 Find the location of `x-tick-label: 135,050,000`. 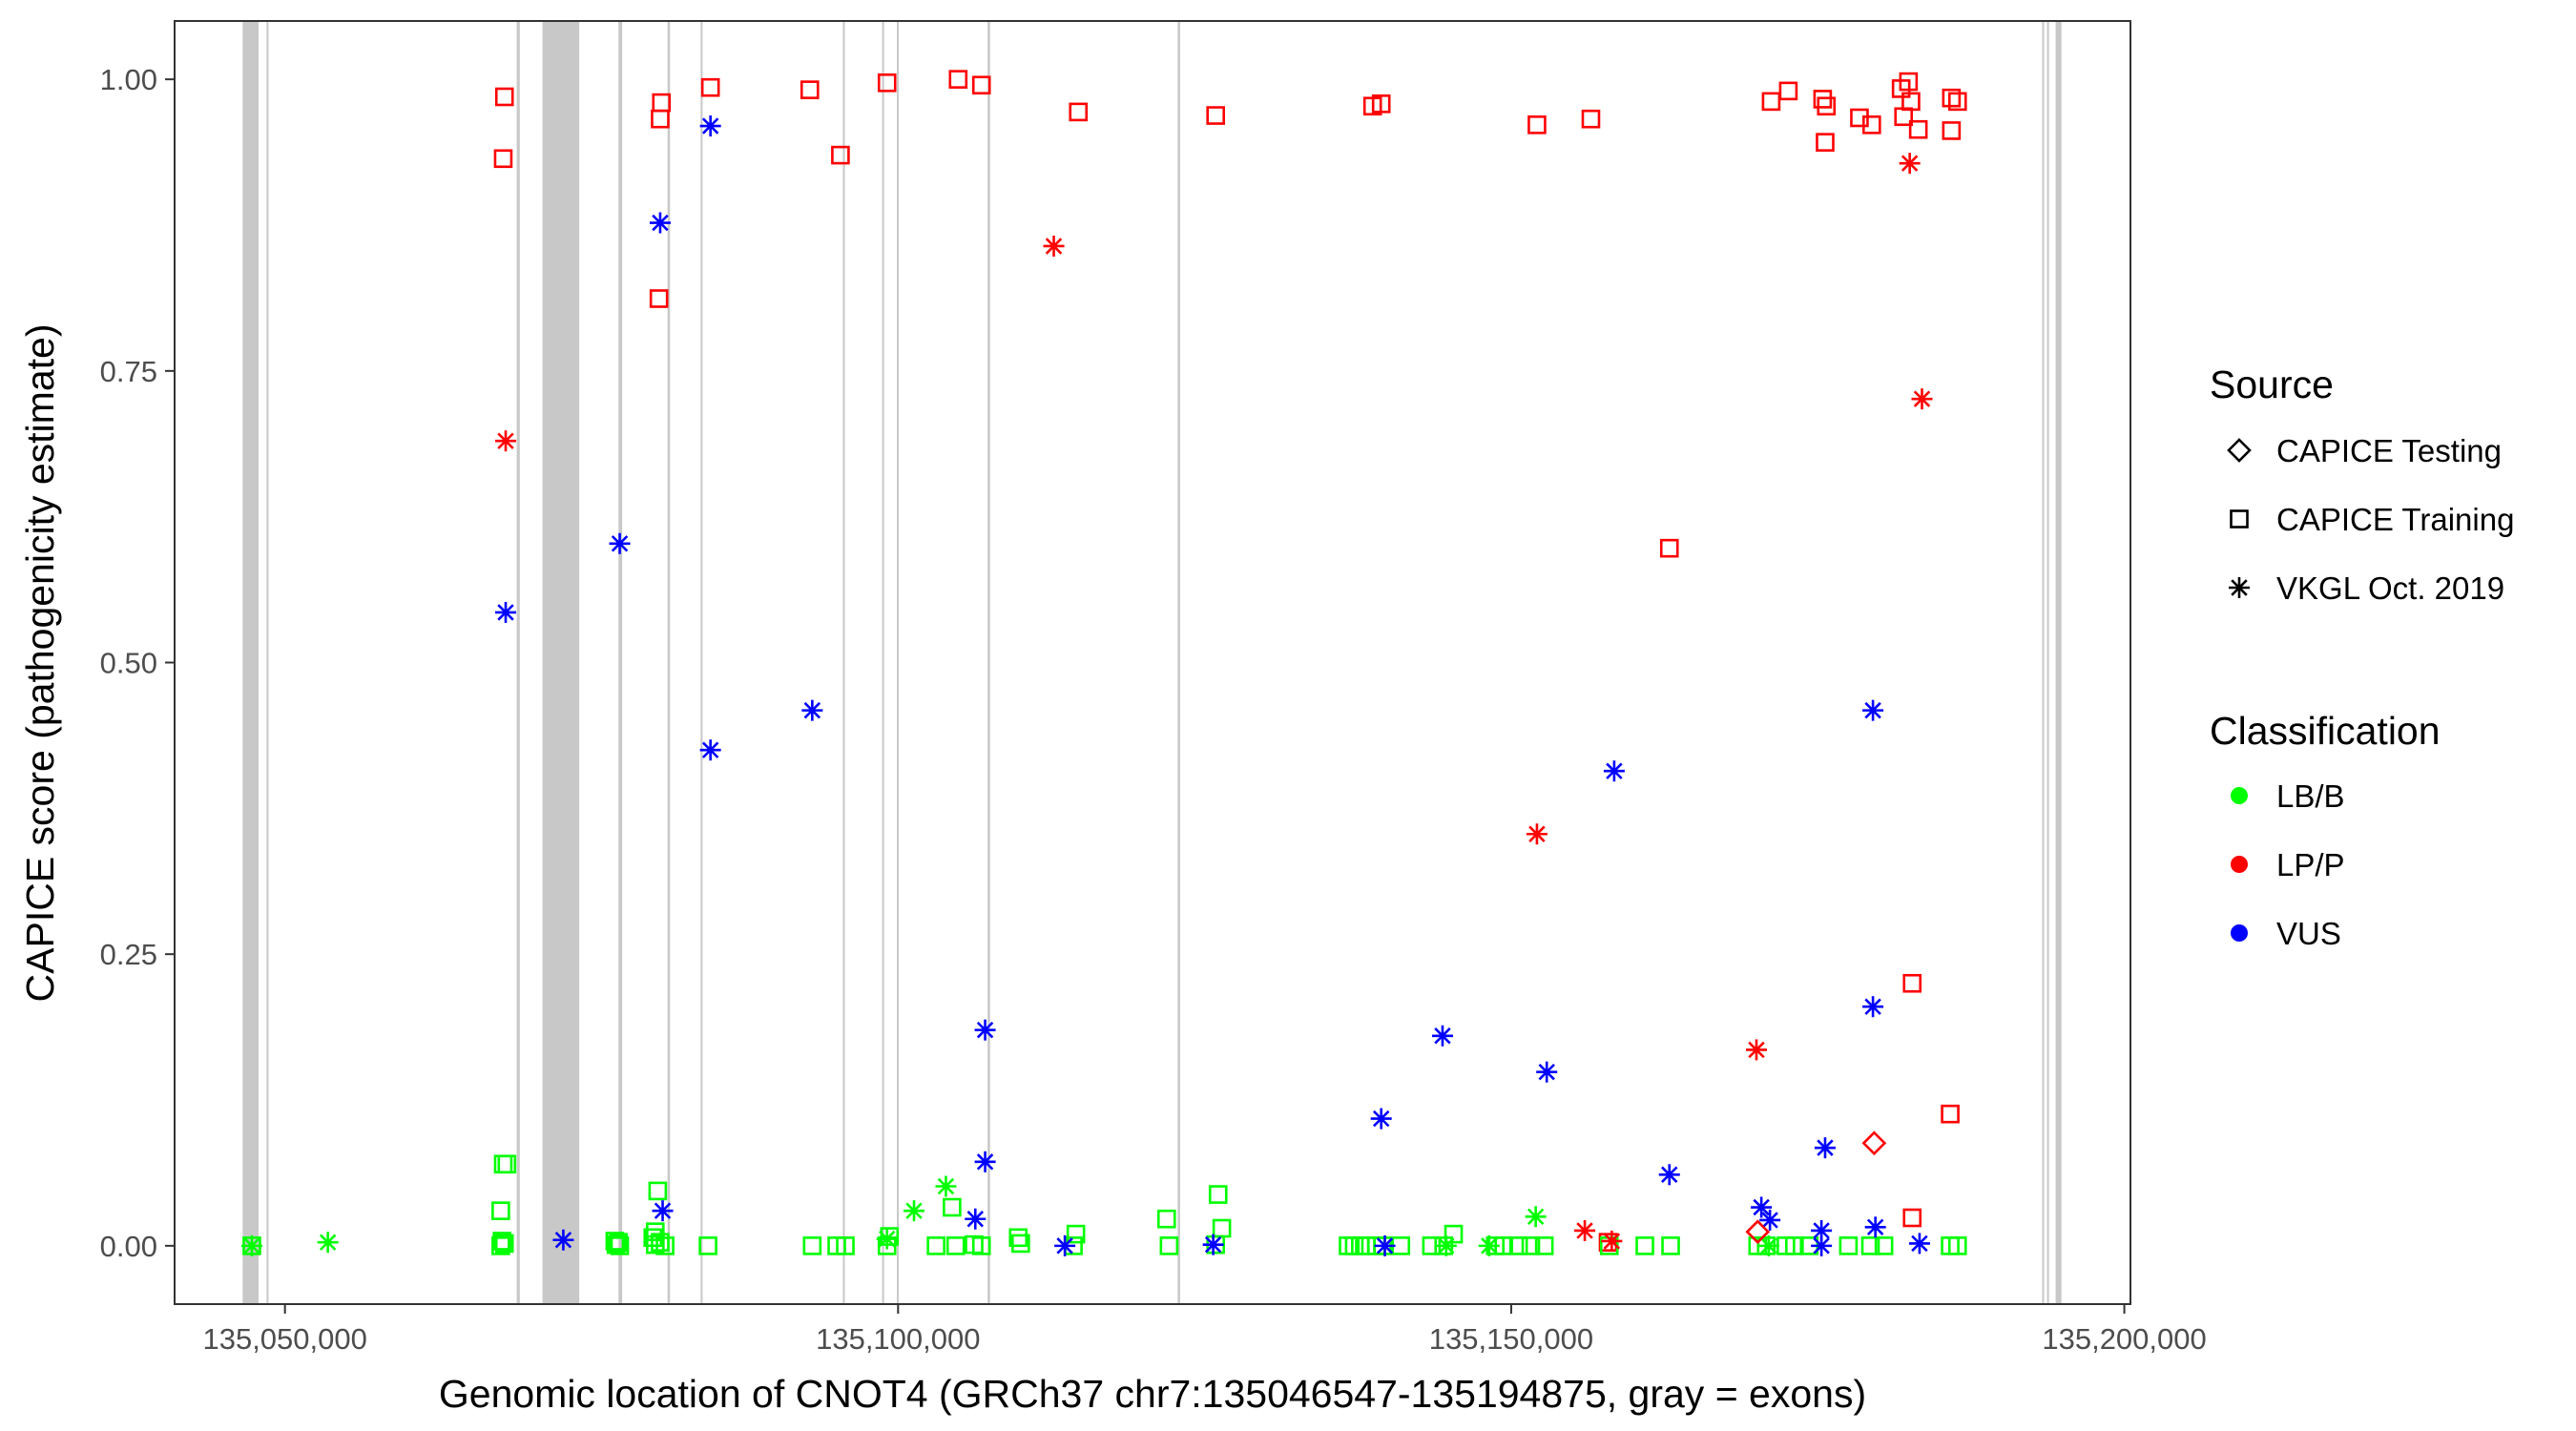

x-tick-label: 135,050,000 is located at coordinates (284, 1339).